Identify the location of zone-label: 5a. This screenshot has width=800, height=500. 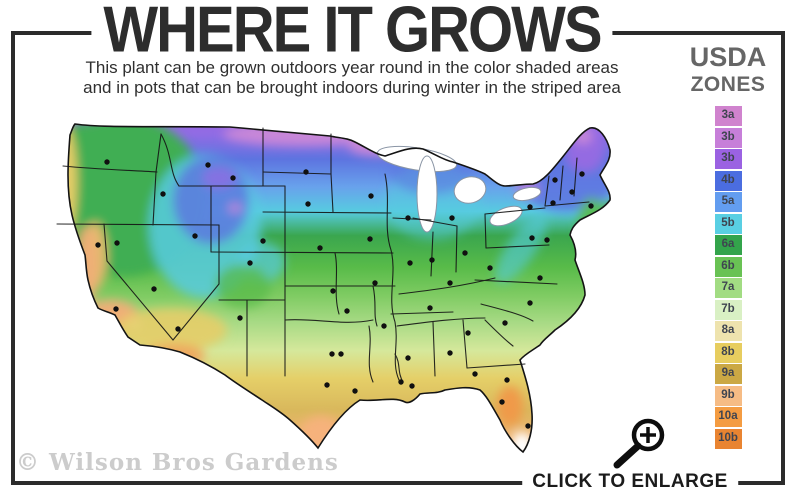
(728, 201).